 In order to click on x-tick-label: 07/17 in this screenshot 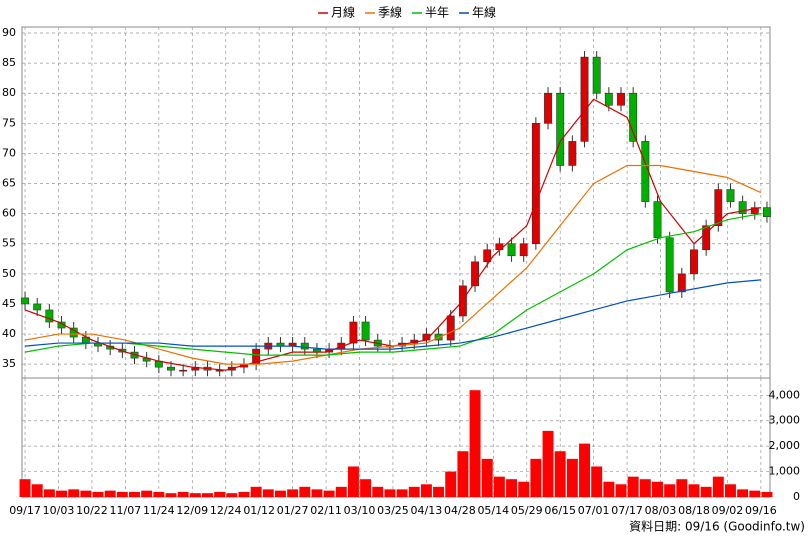, I will do `click(627, 510)`.